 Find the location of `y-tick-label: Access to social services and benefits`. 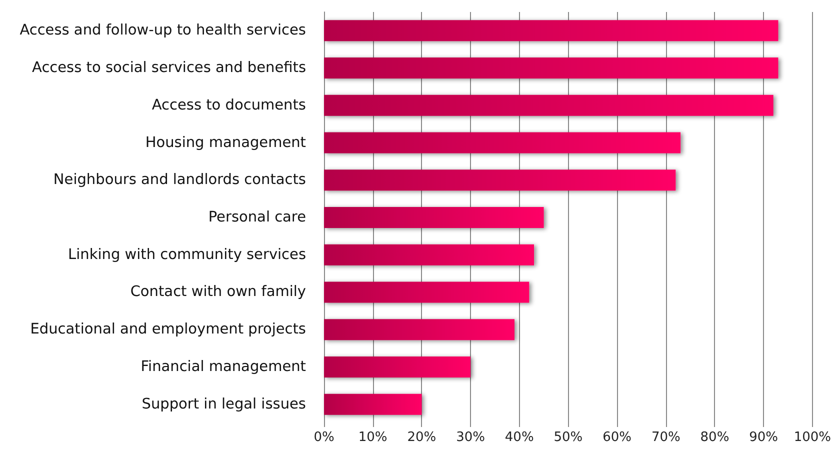

y-tick-label: Access to social services and benefits is located at coordinates (169, 68).